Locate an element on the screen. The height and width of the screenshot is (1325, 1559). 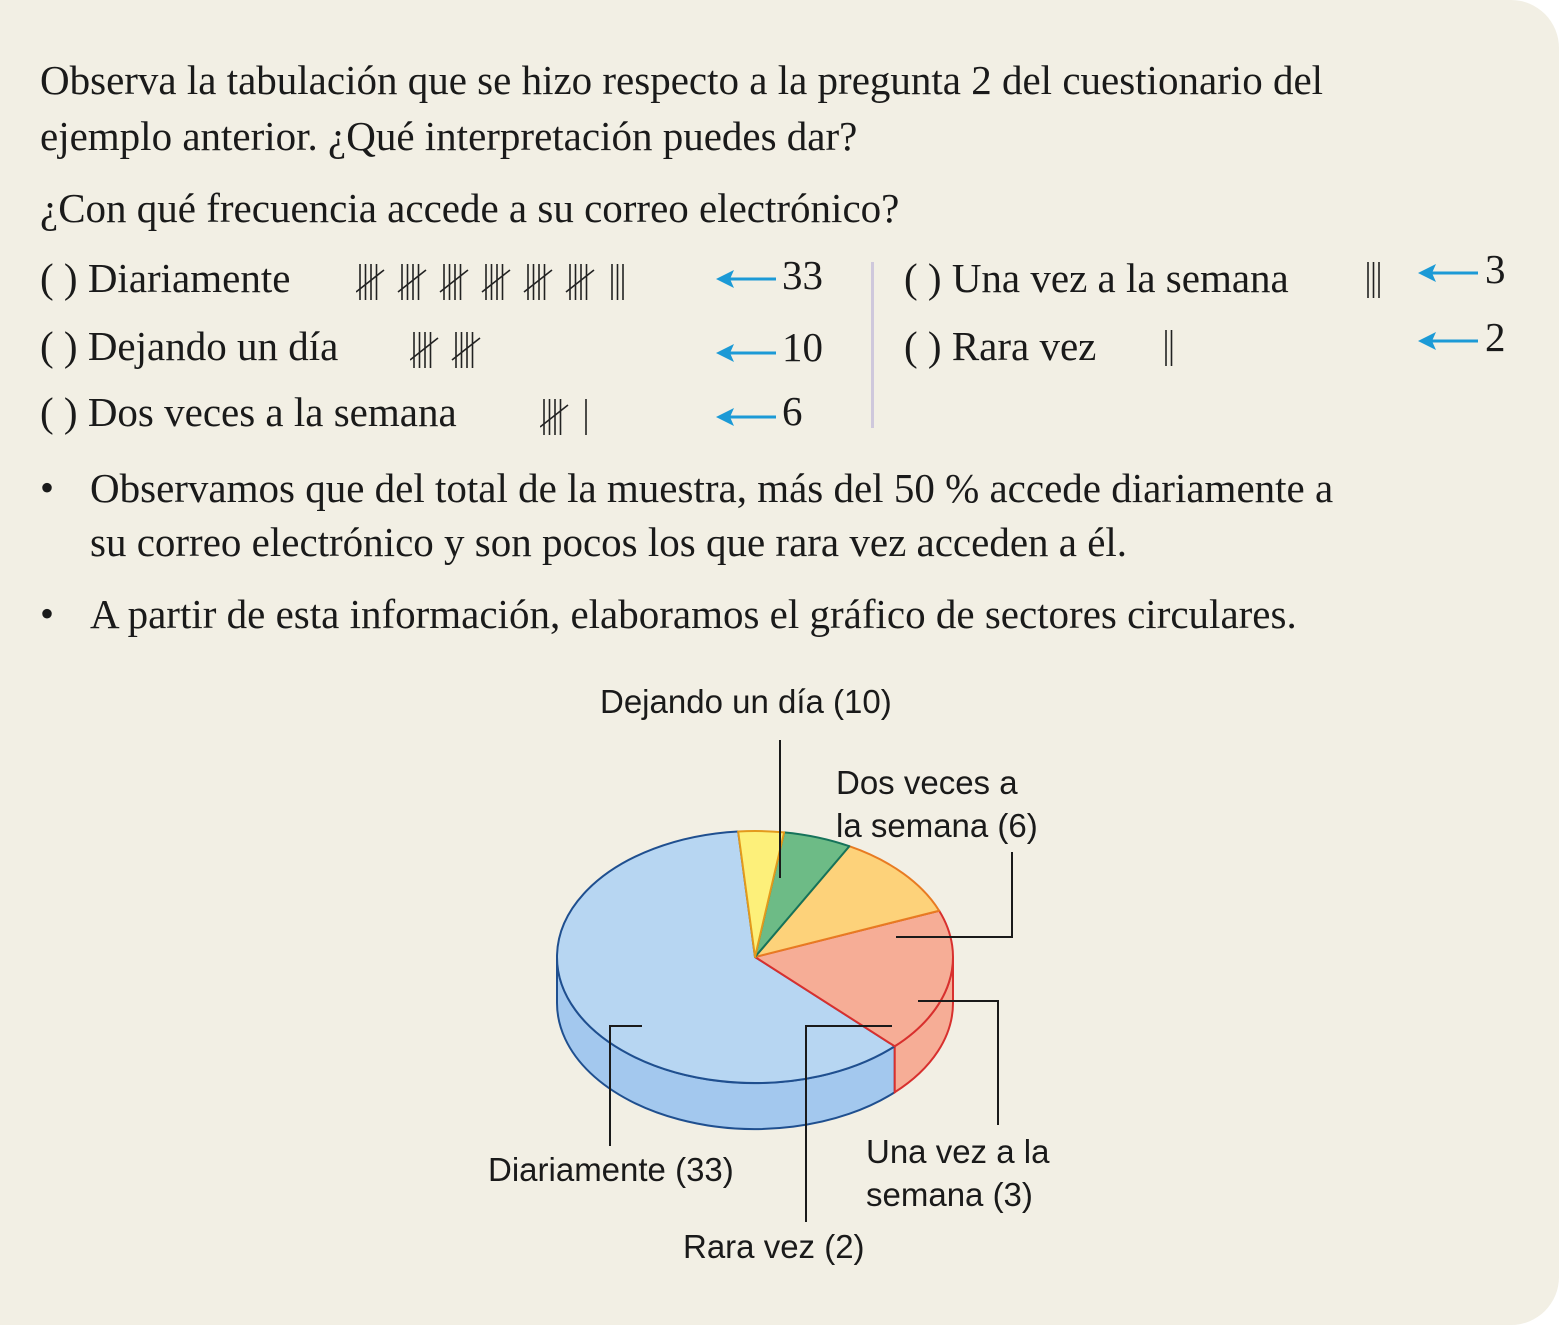
option-label: Dejando un día is located at coordinates (213, 346).